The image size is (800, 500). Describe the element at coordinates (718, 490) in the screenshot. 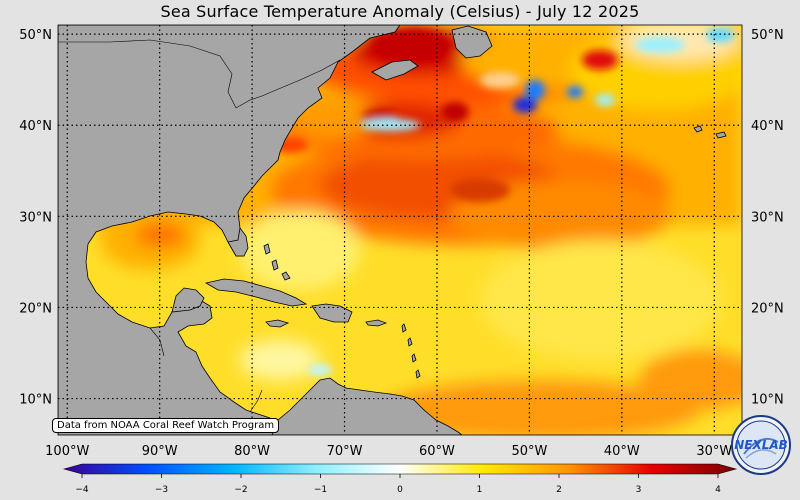

I see `colorbar-tick-label: 4` at that location.